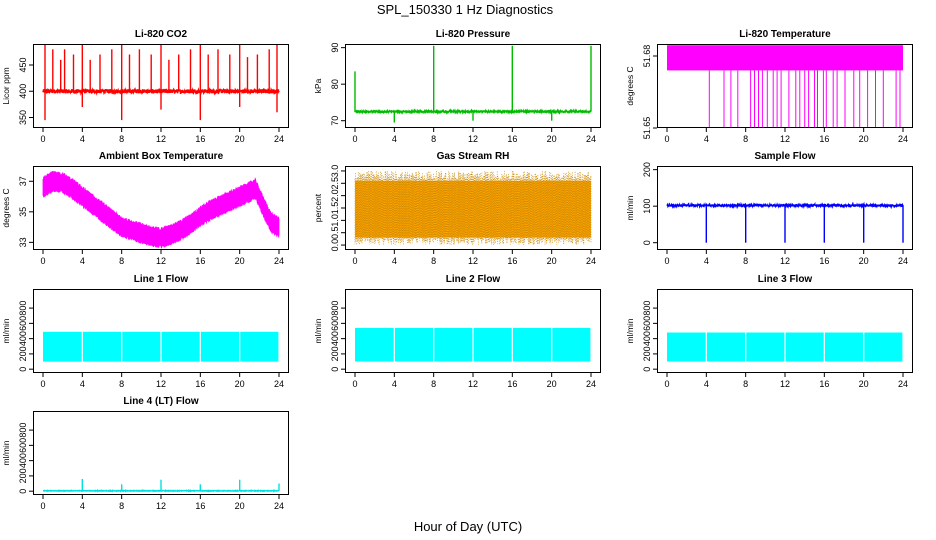 The height and width of the screenshot is (540, 936). What do you see at coordinates (473, 279) in the screenshot?
I see `panel-title: Line 2 Flow` at bounding box center [473, 279].